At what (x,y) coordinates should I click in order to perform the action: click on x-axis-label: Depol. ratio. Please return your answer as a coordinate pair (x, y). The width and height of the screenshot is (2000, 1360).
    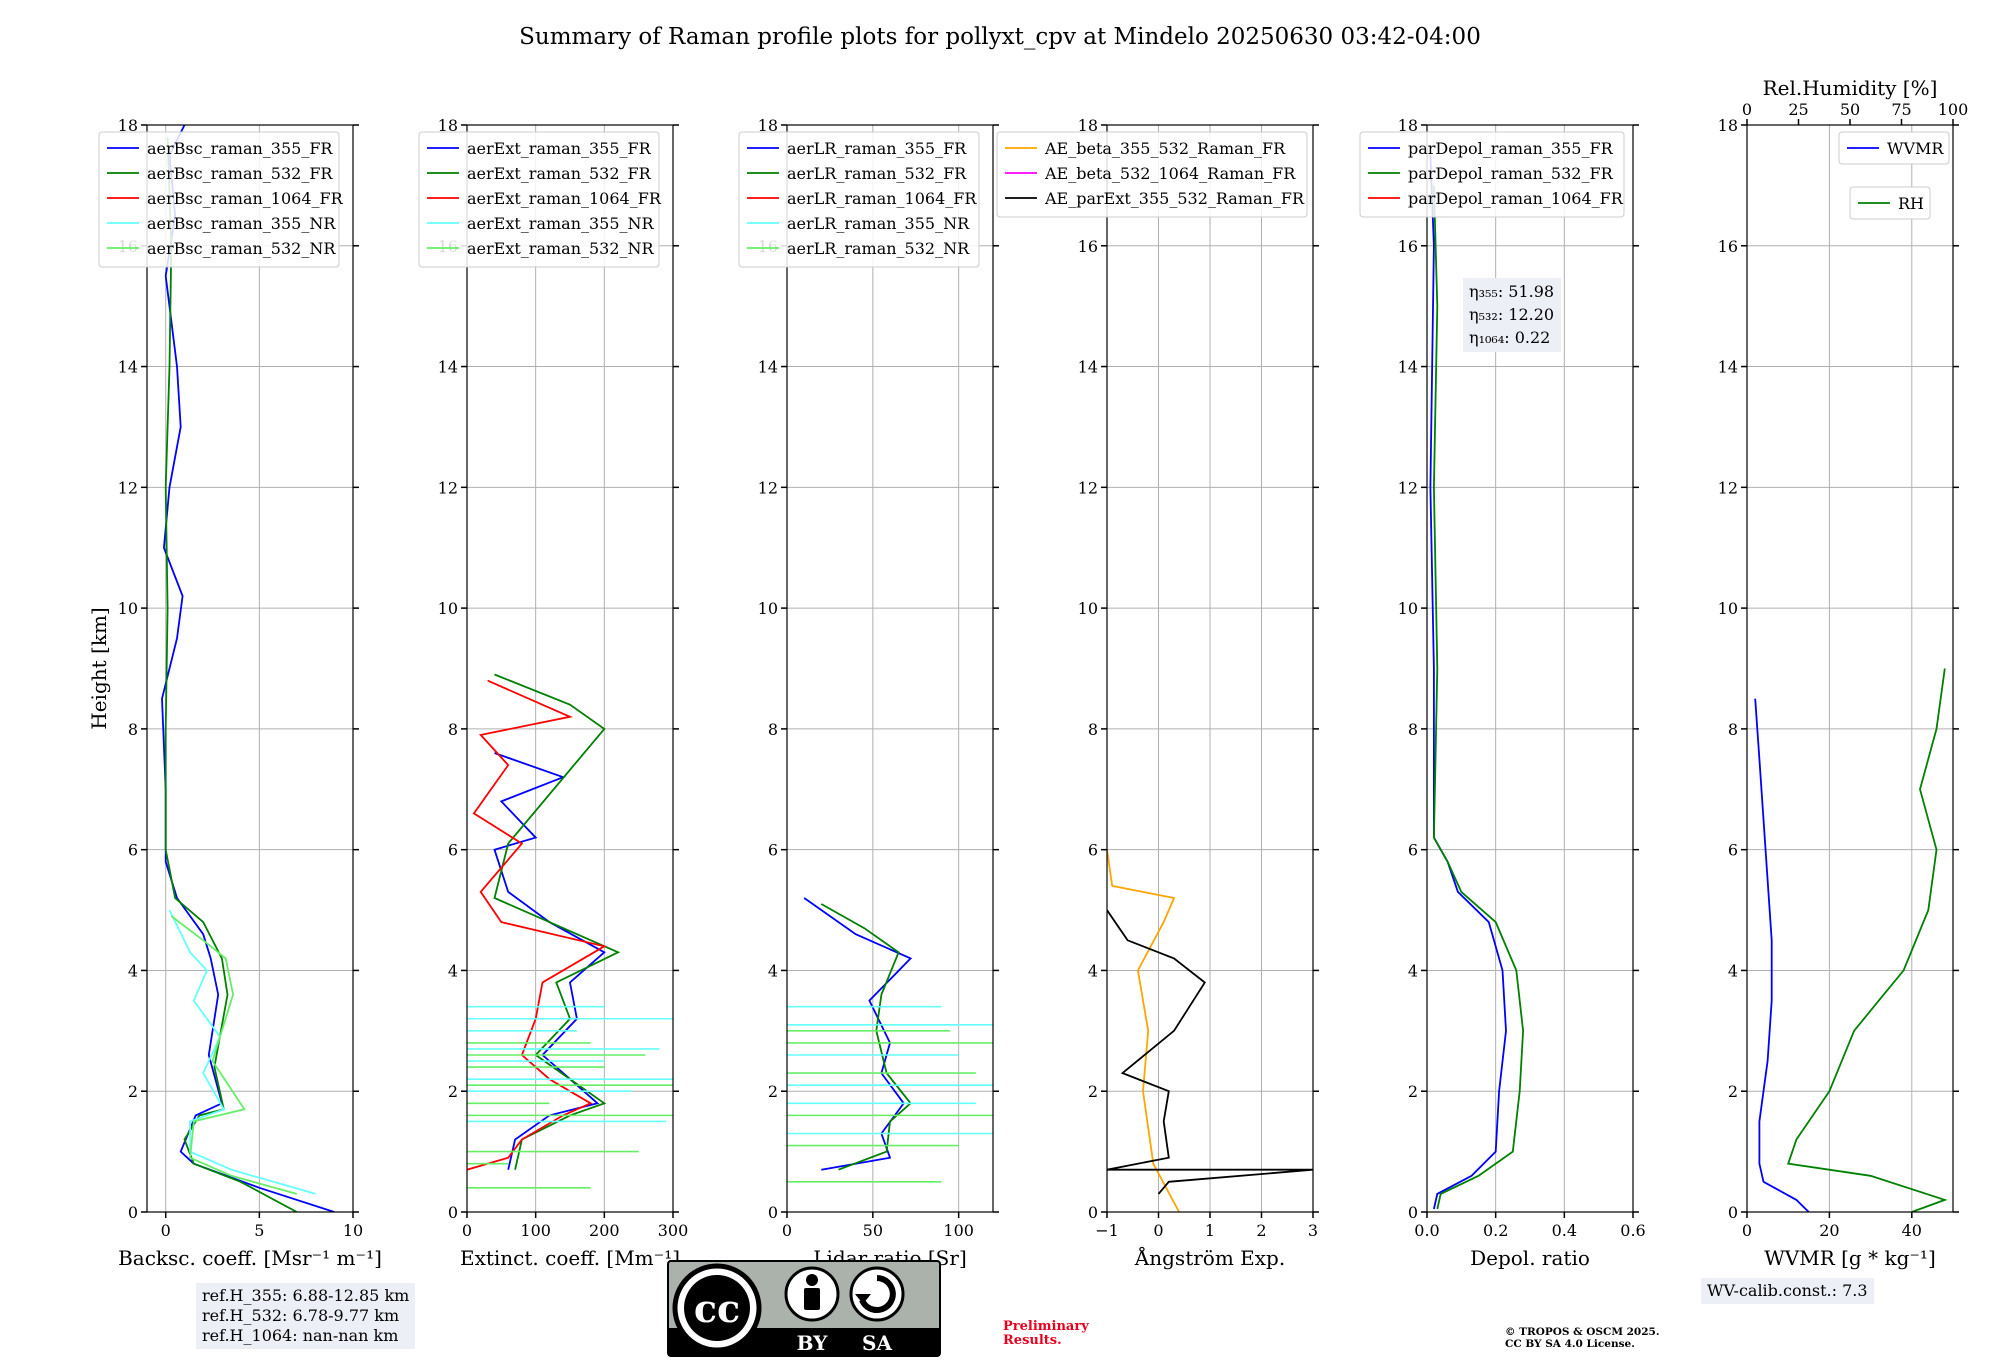
    Looking at the image, I should click on (1530, 1258).